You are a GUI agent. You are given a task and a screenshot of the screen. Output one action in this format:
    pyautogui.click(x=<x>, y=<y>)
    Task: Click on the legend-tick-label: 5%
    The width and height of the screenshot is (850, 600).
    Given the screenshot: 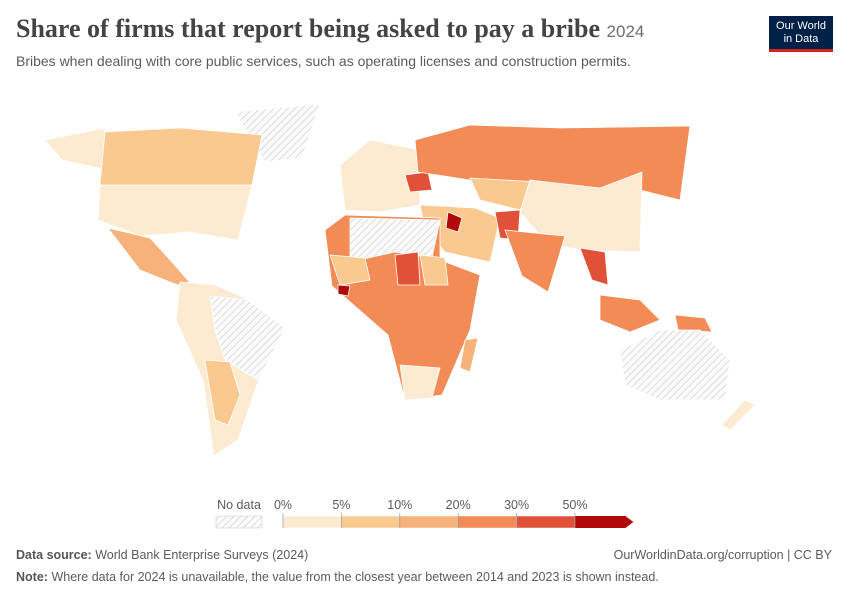 What is the action you would take?
    pyautogui.click(x=341, y=505)
    